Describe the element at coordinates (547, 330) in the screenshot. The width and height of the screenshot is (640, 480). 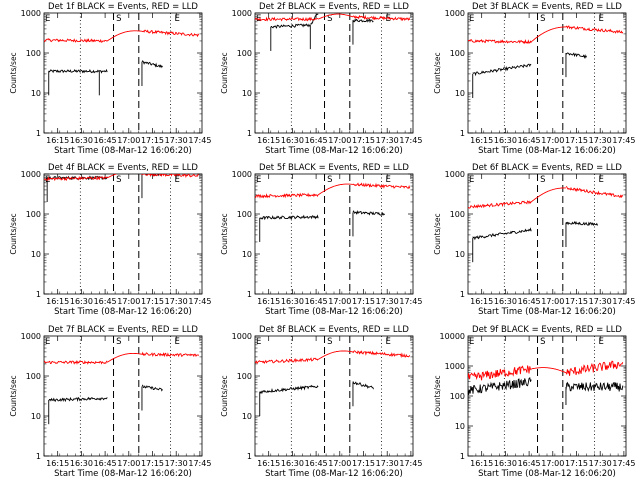
I see `panel-title: Det 9f BLACK = Events, RED = LLD` at that location.